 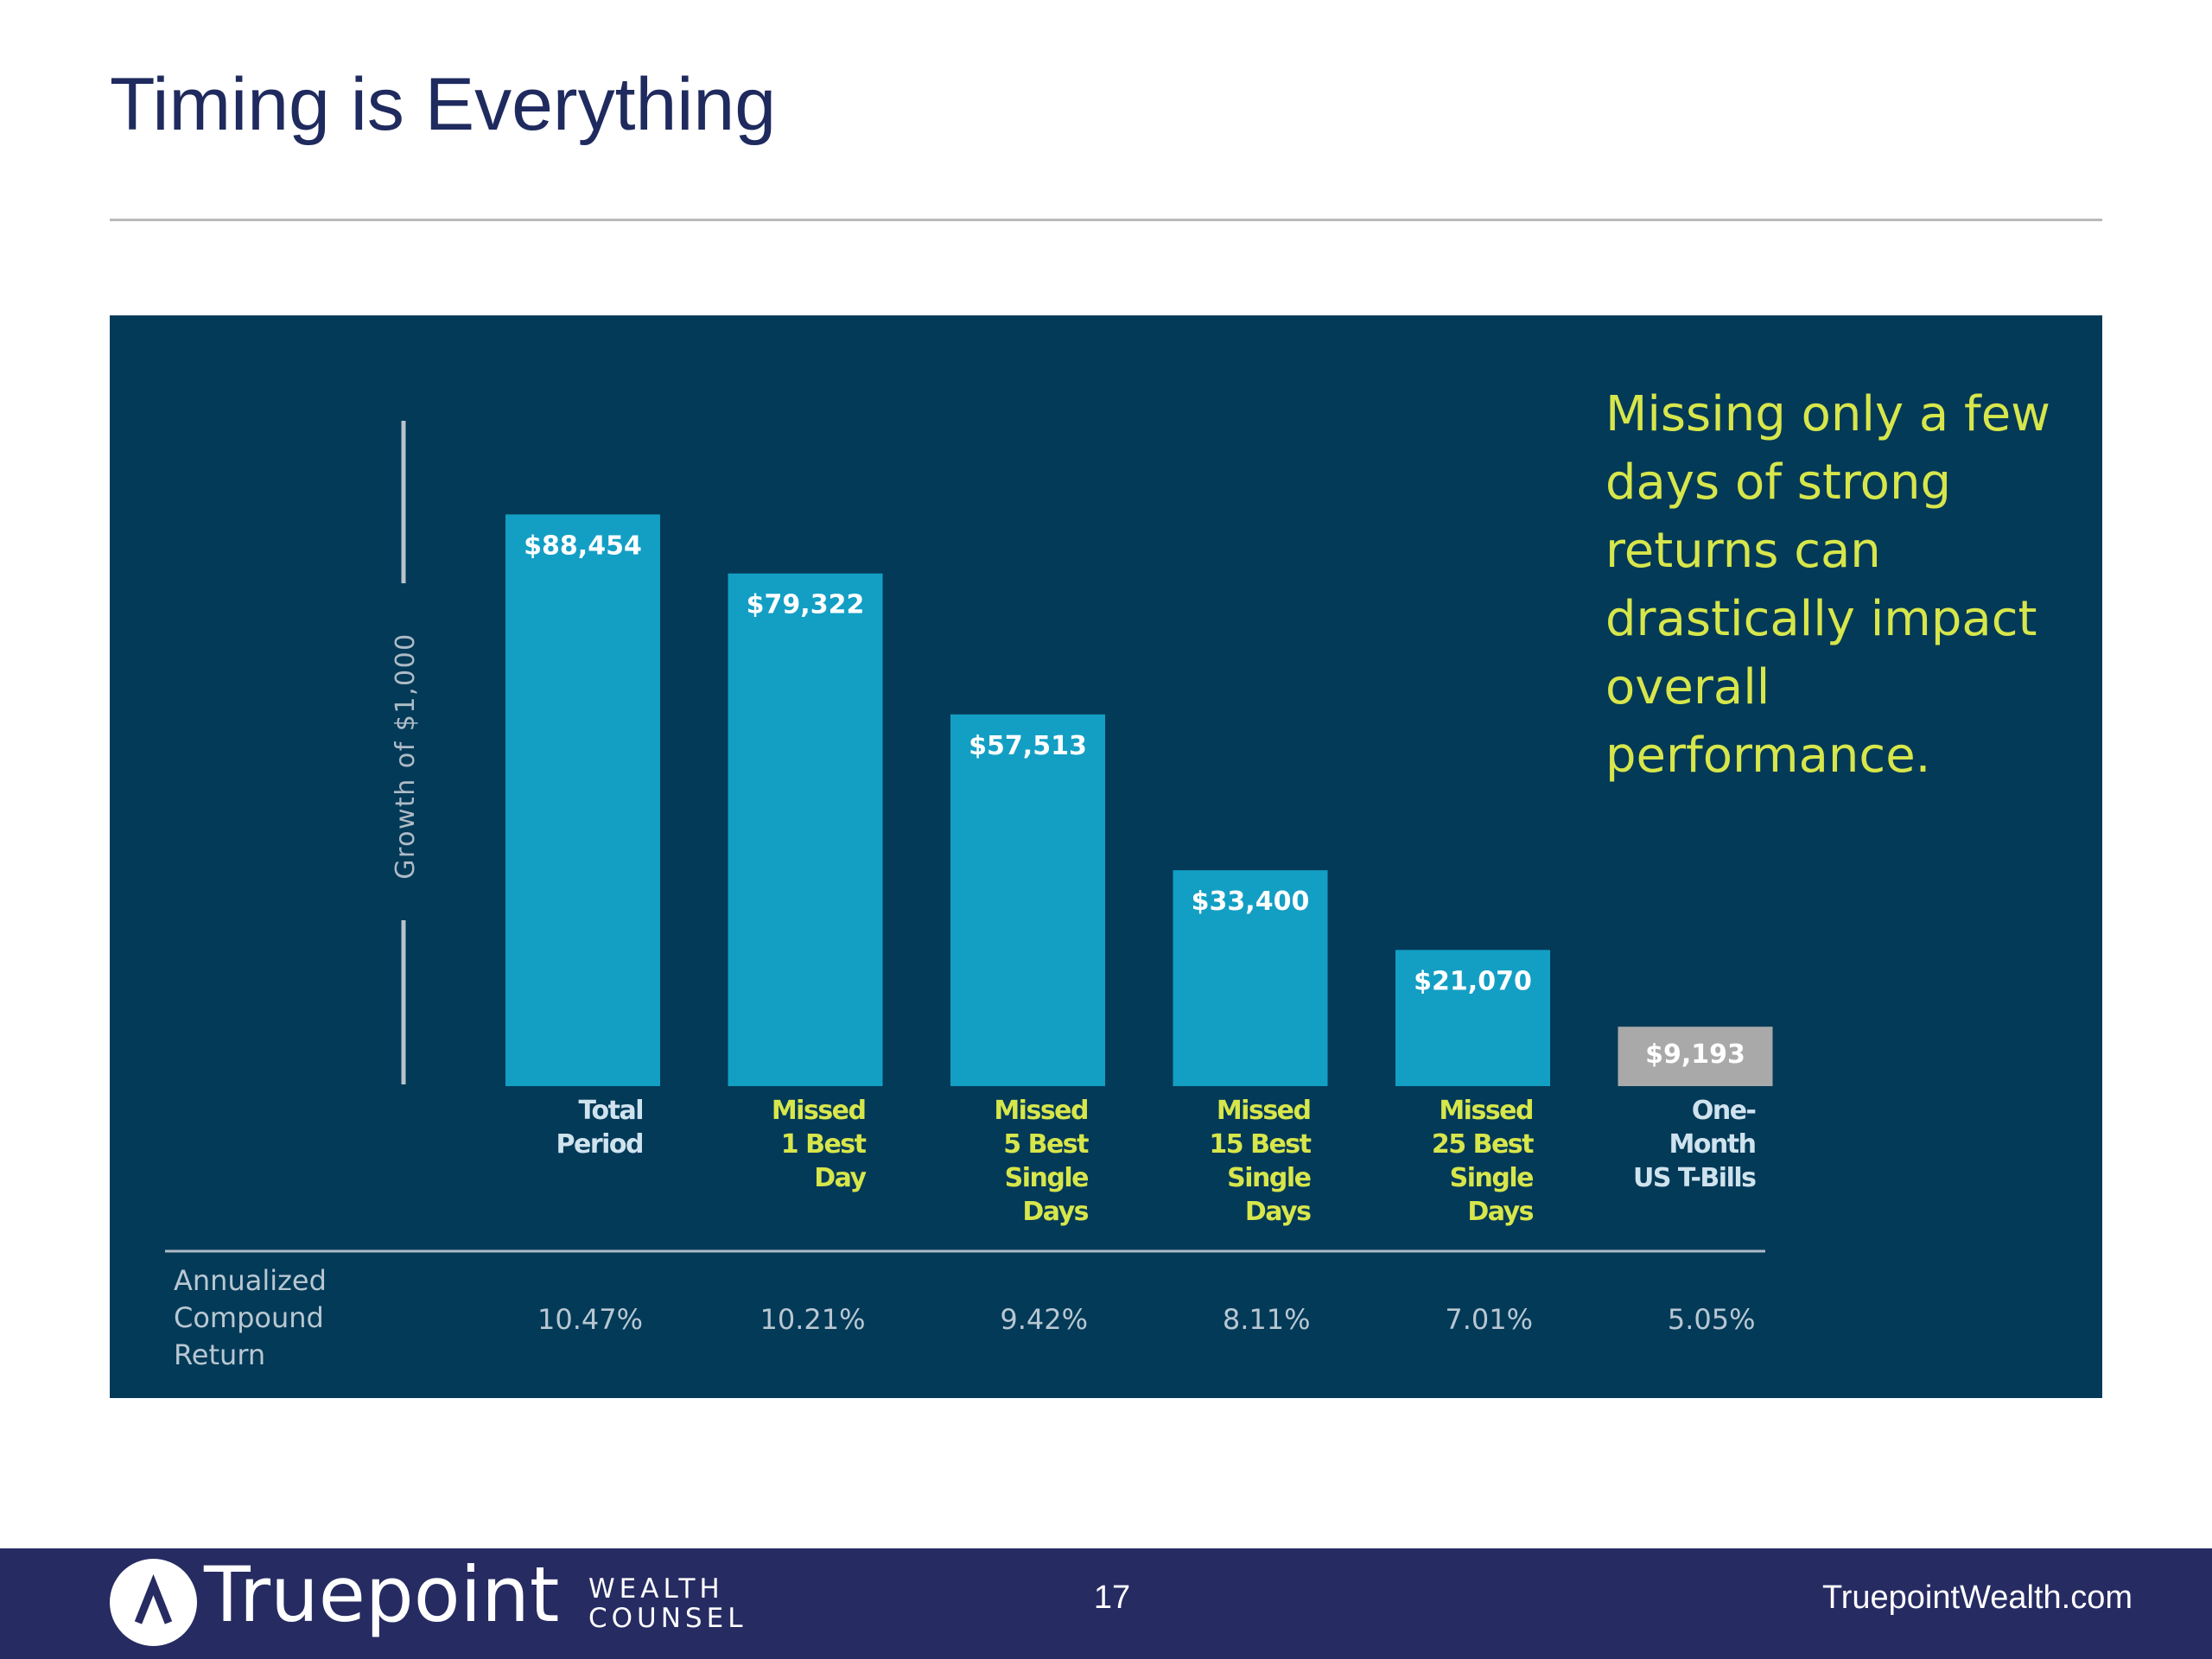 What do you see at coordinates (153, 1602) in the screenshot?
I see `truepoint-logo-icon` at bounding box center [153, 1602].